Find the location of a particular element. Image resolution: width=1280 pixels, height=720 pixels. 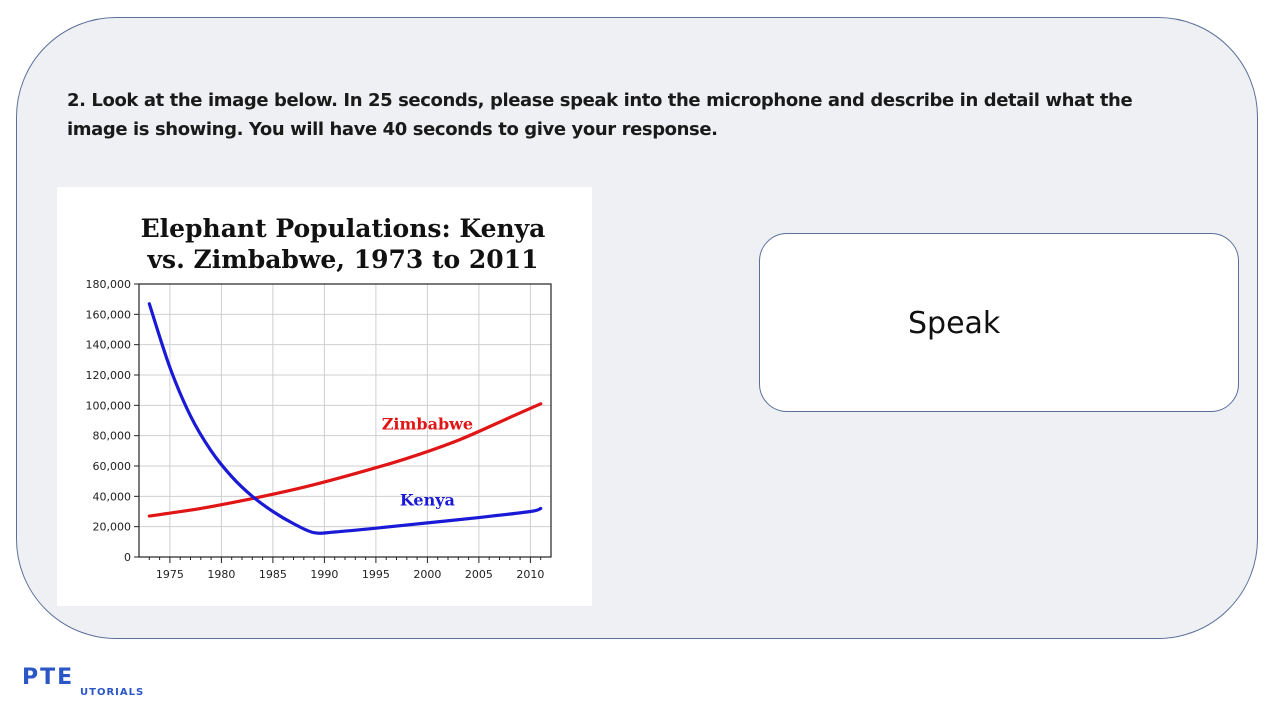

x-tick-label: 1995 is located at coordinates (376, 574).